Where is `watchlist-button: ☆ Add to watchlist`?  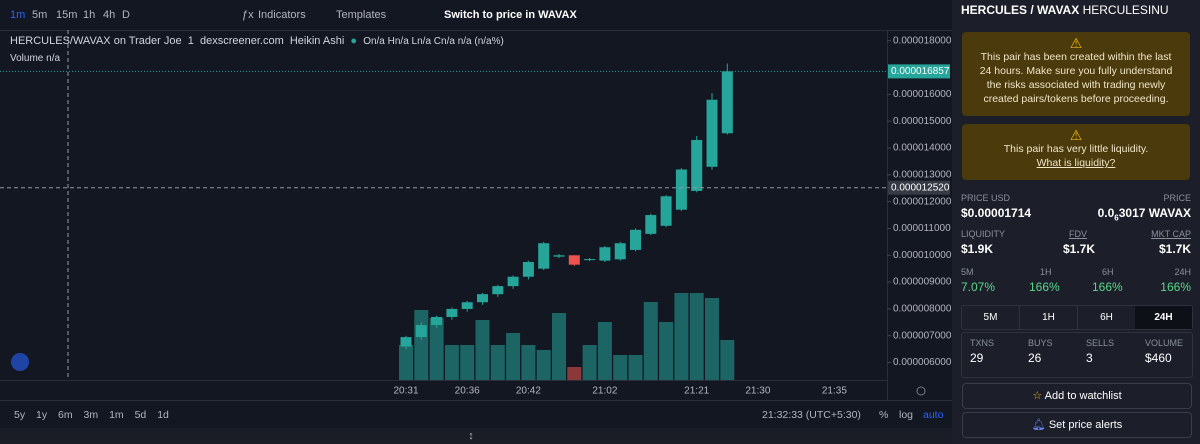 watchlist-button: ☆ Add to watchlist is located at coordinates (1077, 396).